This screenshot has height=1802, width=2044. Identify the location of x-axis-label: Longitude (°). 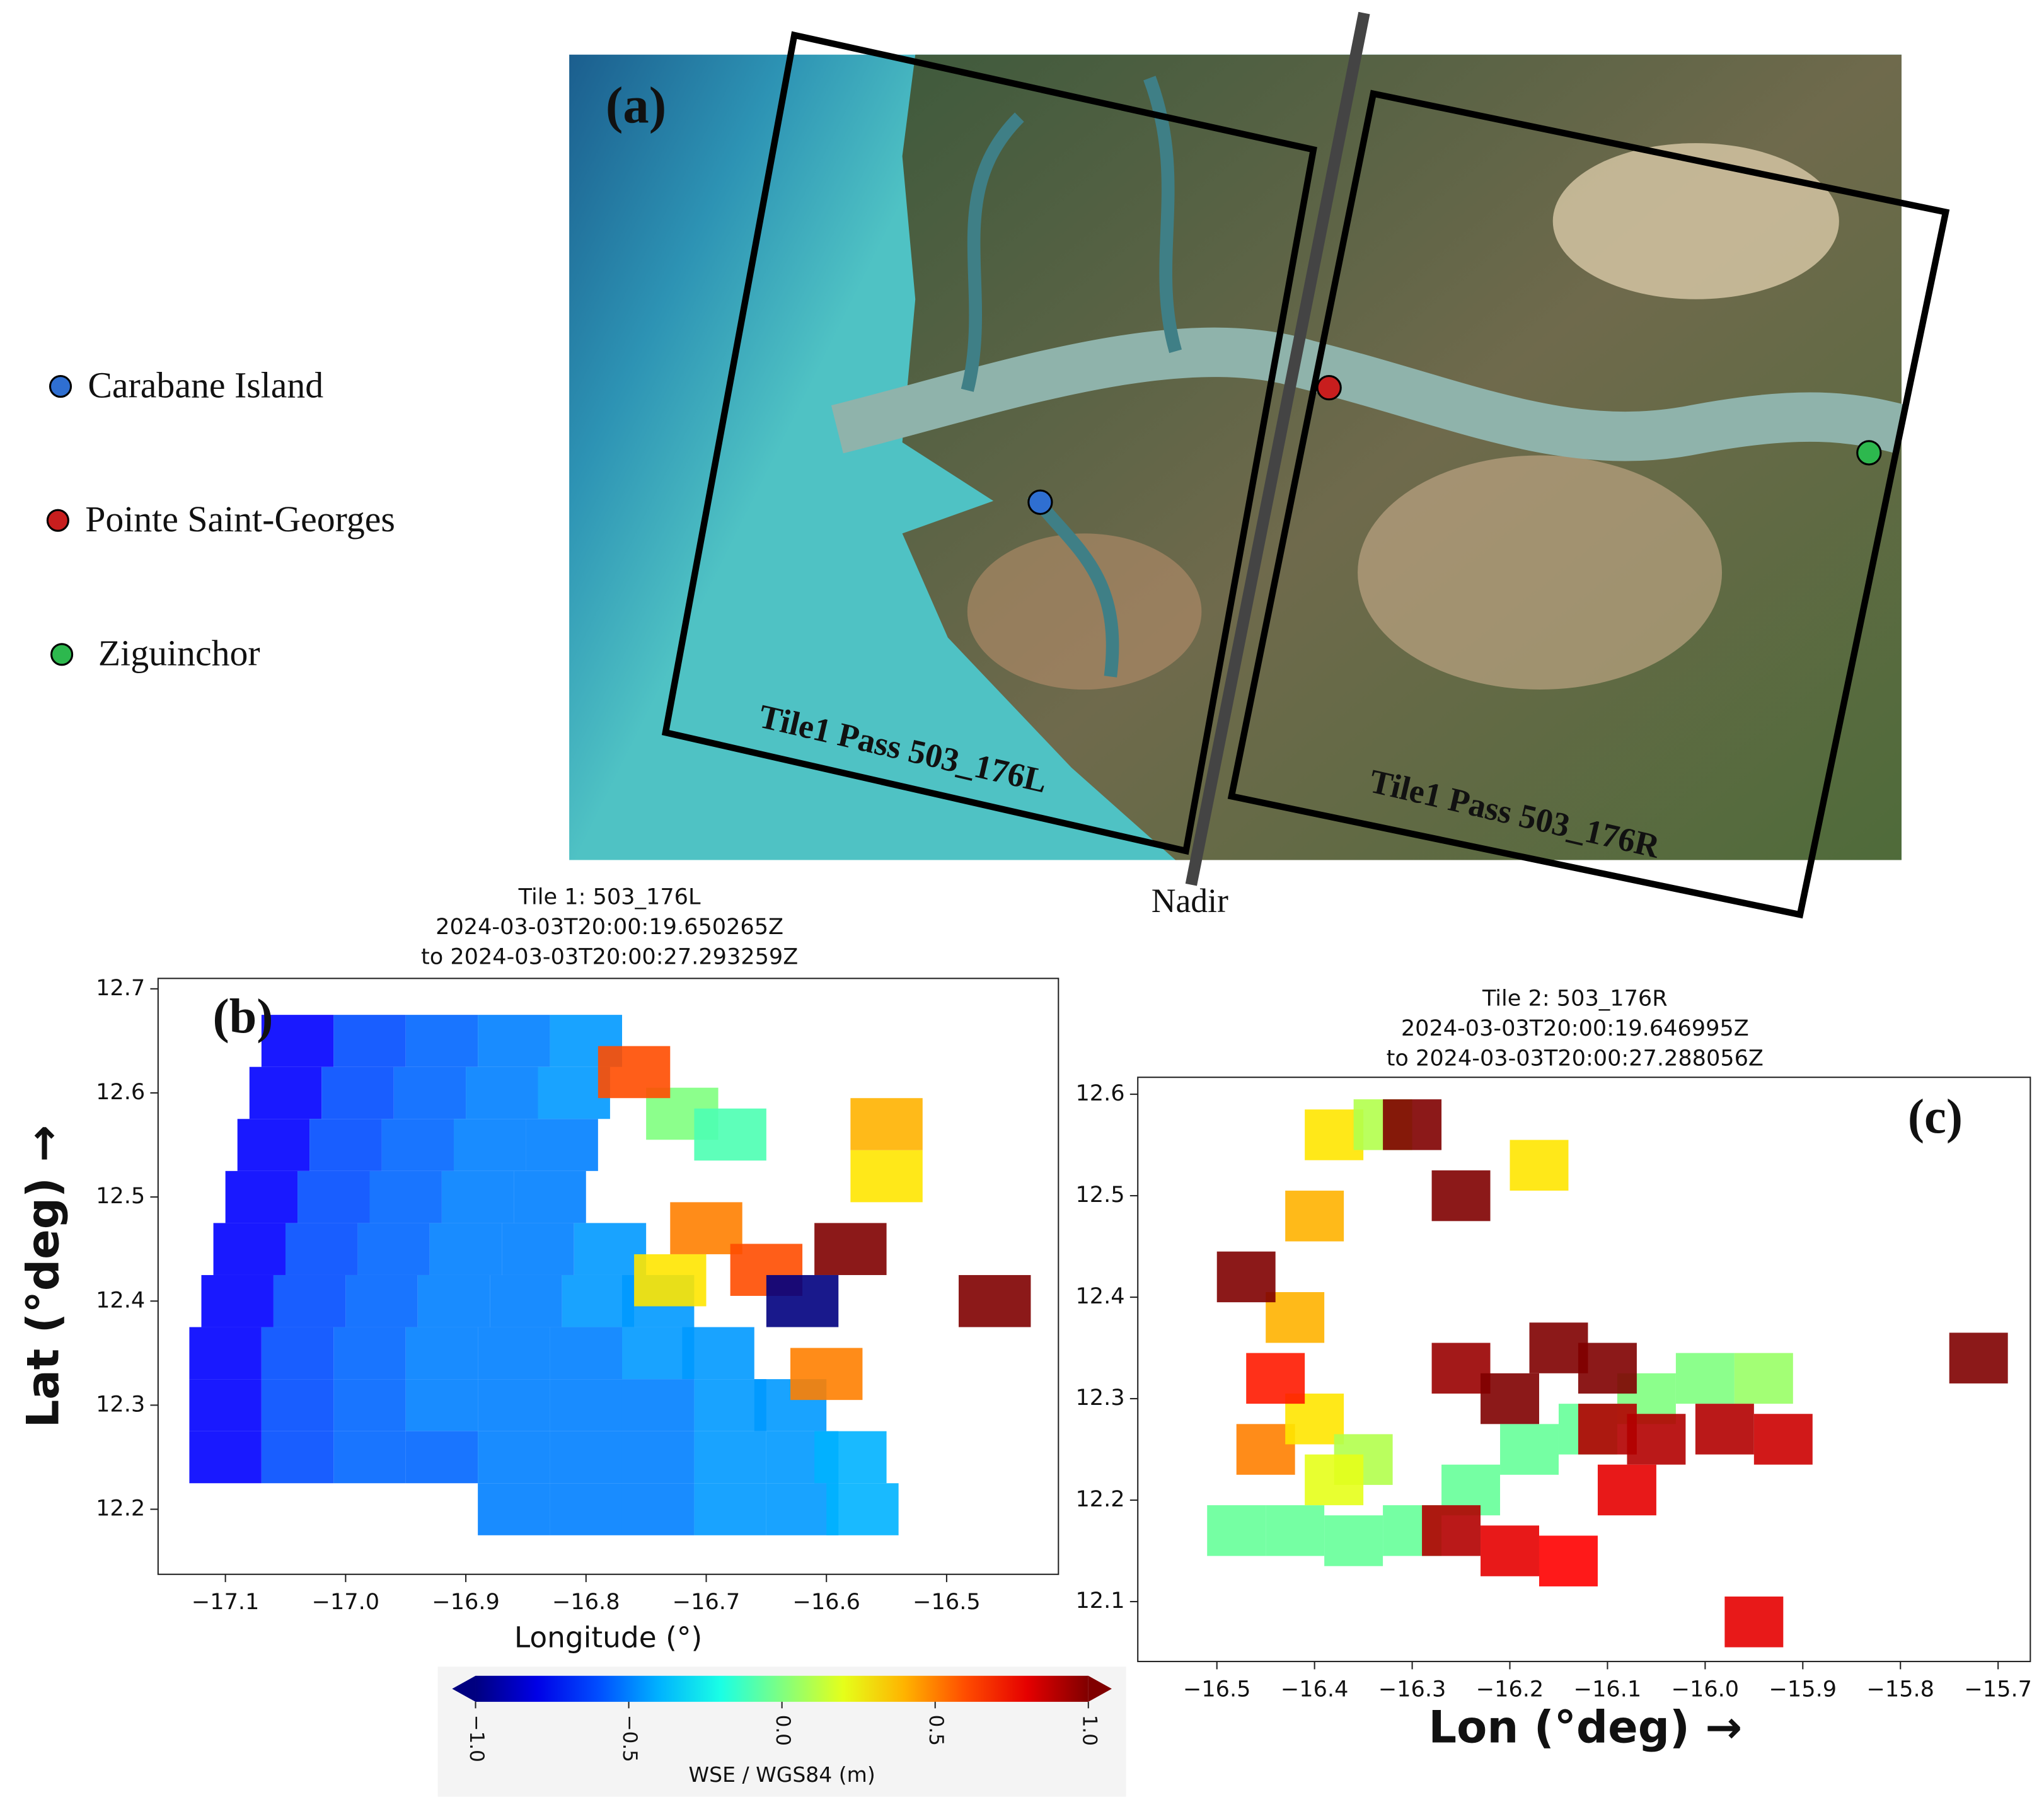
(608, 1637).